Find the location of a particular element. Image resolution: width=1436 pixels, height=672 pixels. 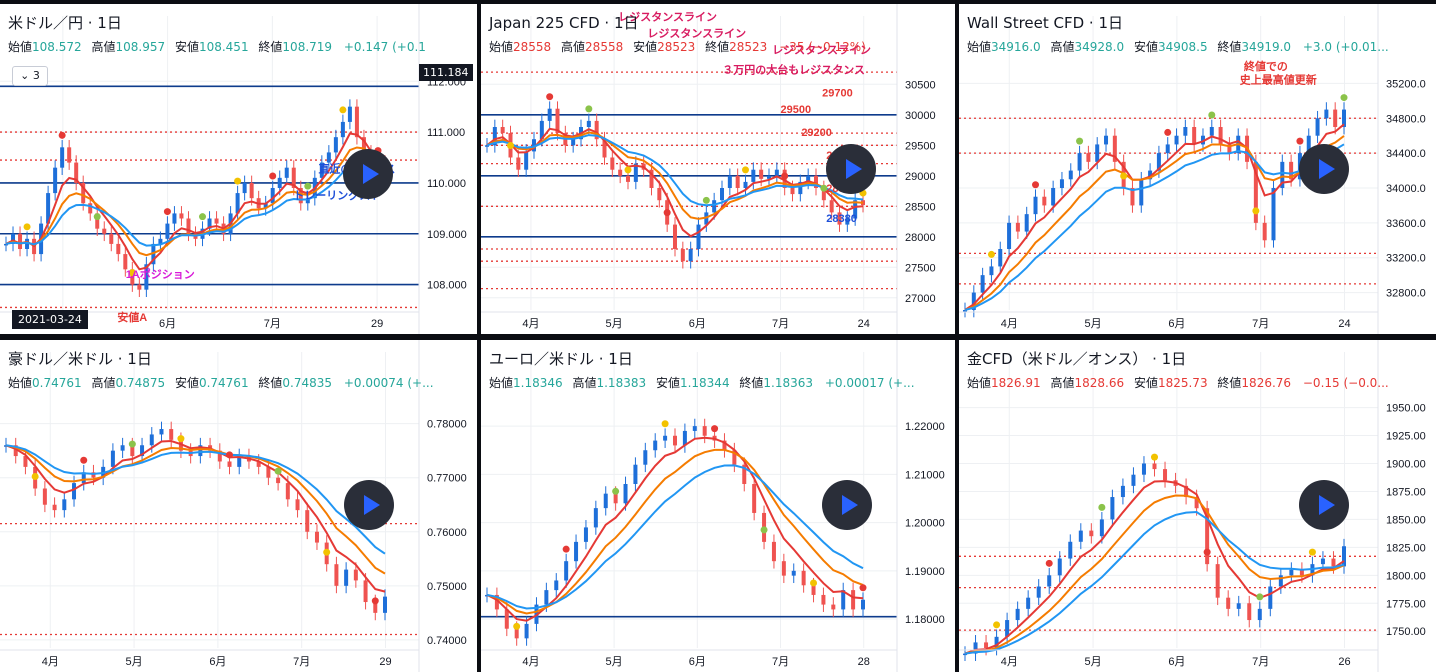

indicator-collapse-button: ⌄ 3 is located at coordinates (30, 76).